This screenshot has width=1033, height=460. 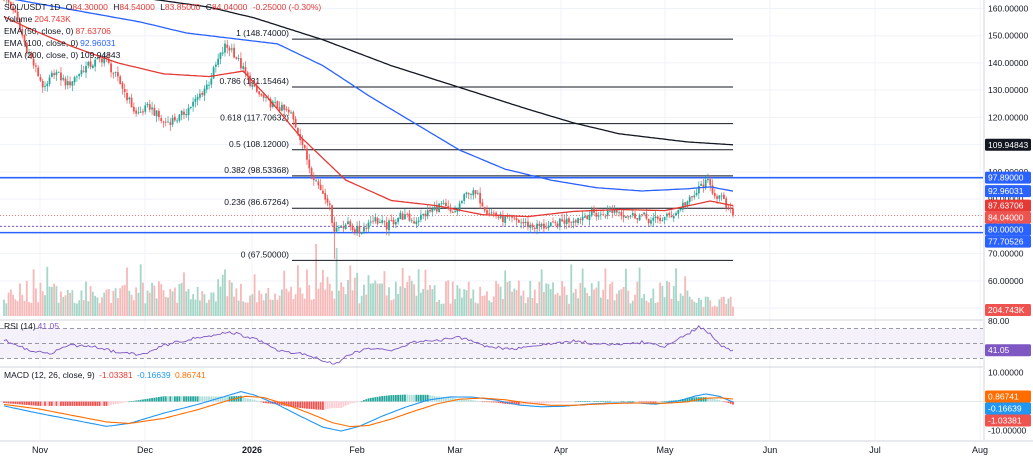 What do you see at coordinates (25, 7) in the screenshot?
I see `symbol-label: SOL/USDT` at bounding box center [25, 7].